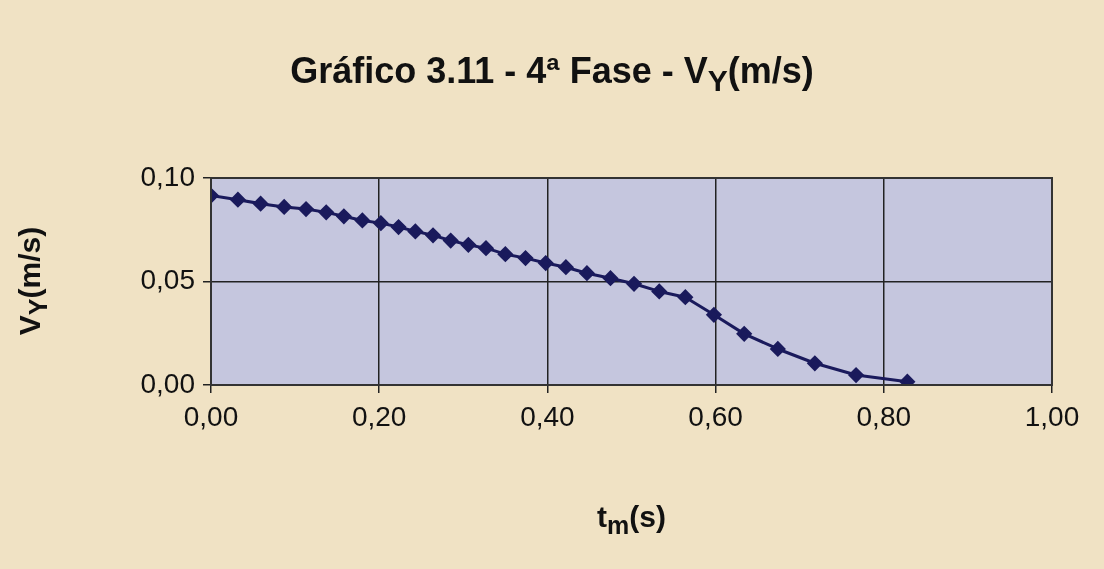  Describe the element at coordinates (167, 176) in the screenshot. I see `y-tick-label: 0,10` at that location.